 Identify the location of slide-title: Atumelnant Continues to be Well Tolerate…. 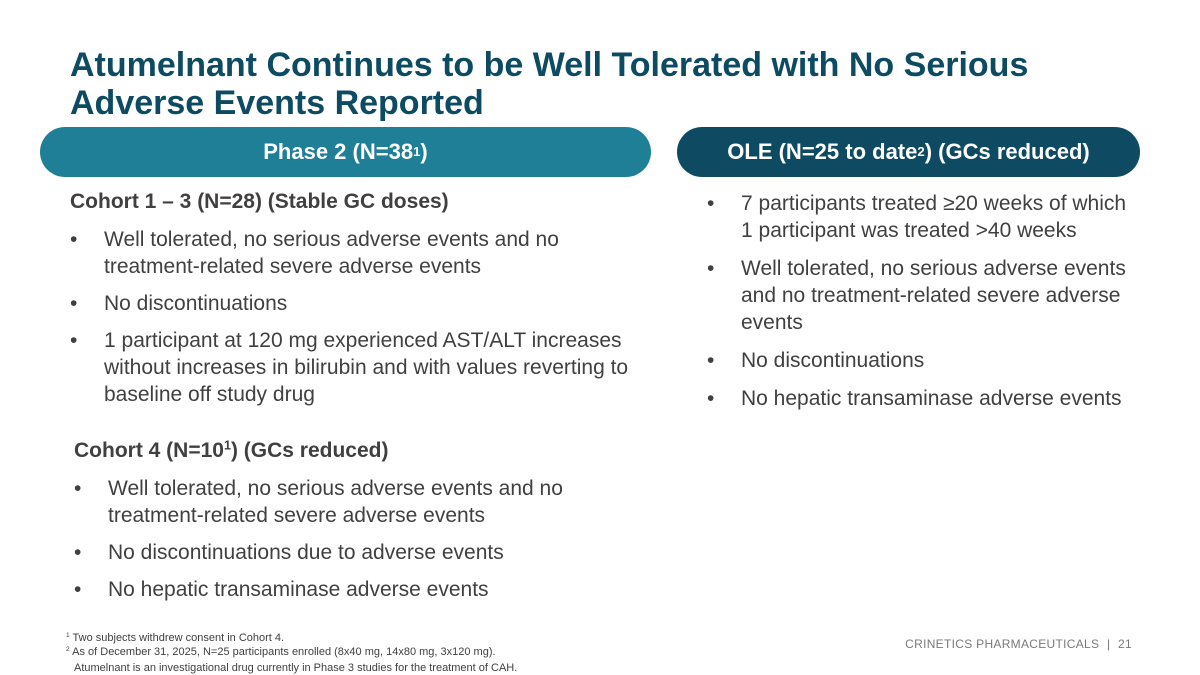
(549, 84).